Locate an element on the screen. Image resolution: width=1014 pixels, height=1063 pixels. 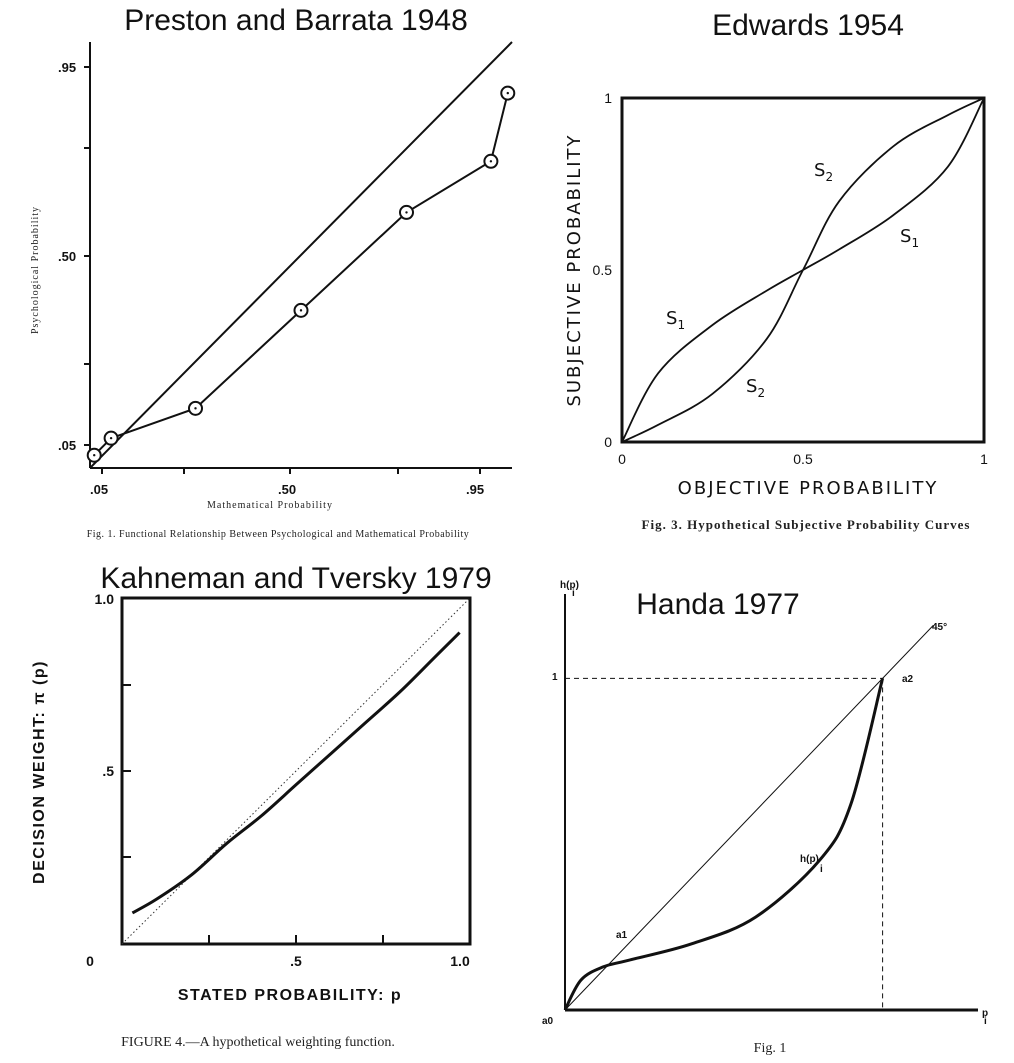
chart-3-ylabel: DECISION WEIGHT: π (p) is located at coordinates (39, 772).